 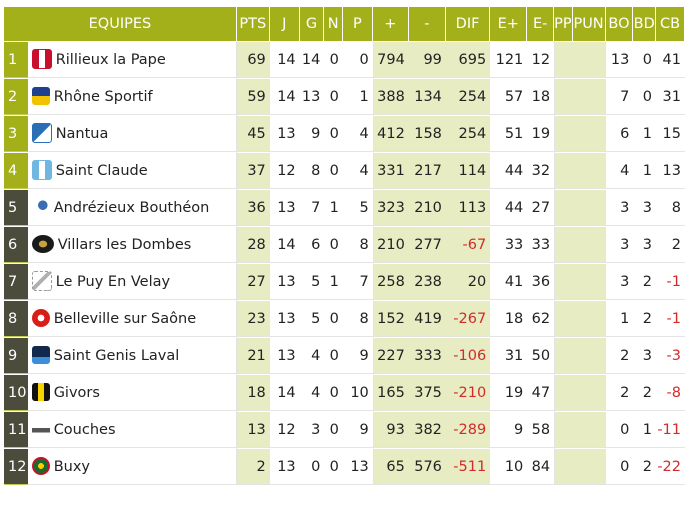 What do you see at coordinates (670, 244) in the screenshot?
I see `cb-cell: 2` at bounding box center [670, 244].